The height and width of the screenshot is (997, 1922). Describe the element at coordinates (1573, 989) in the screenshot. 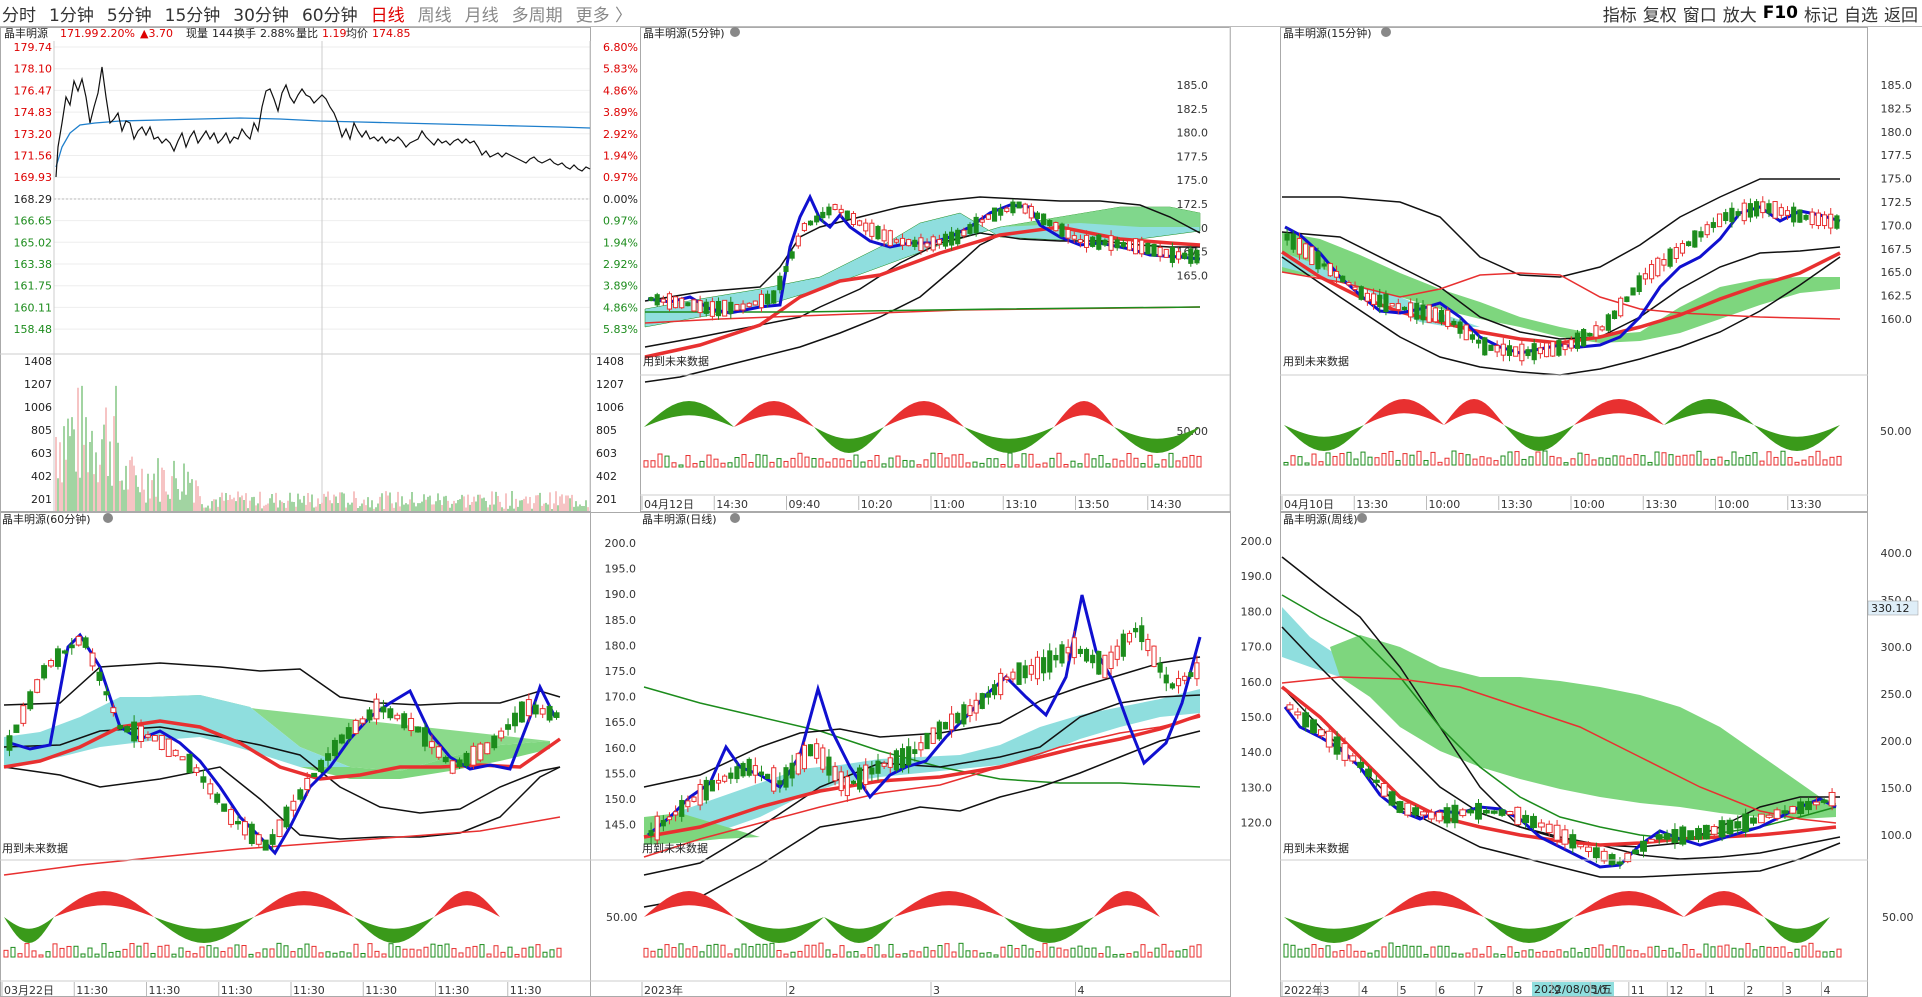

I see `date-tag-box` at that location.